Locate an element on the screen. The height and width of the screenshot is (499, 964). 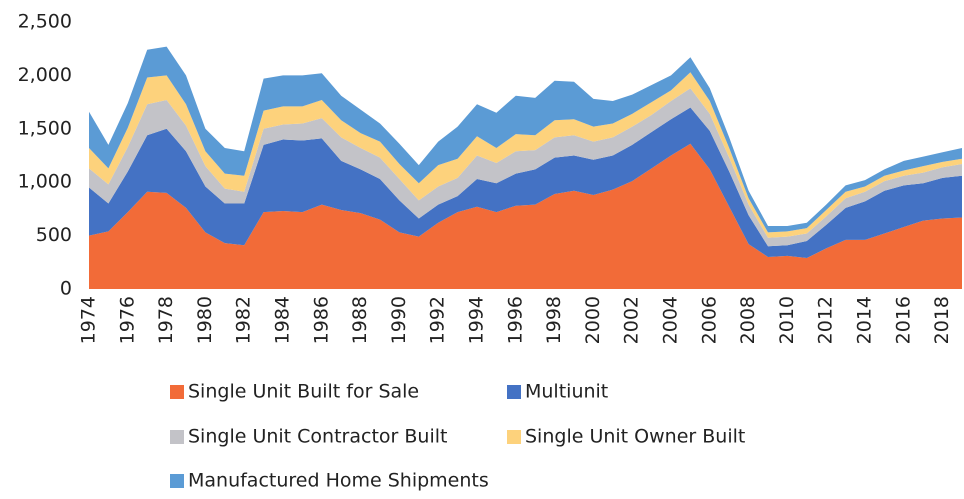
y-tick-label: 1,000 is located at coordinates (45, 182).